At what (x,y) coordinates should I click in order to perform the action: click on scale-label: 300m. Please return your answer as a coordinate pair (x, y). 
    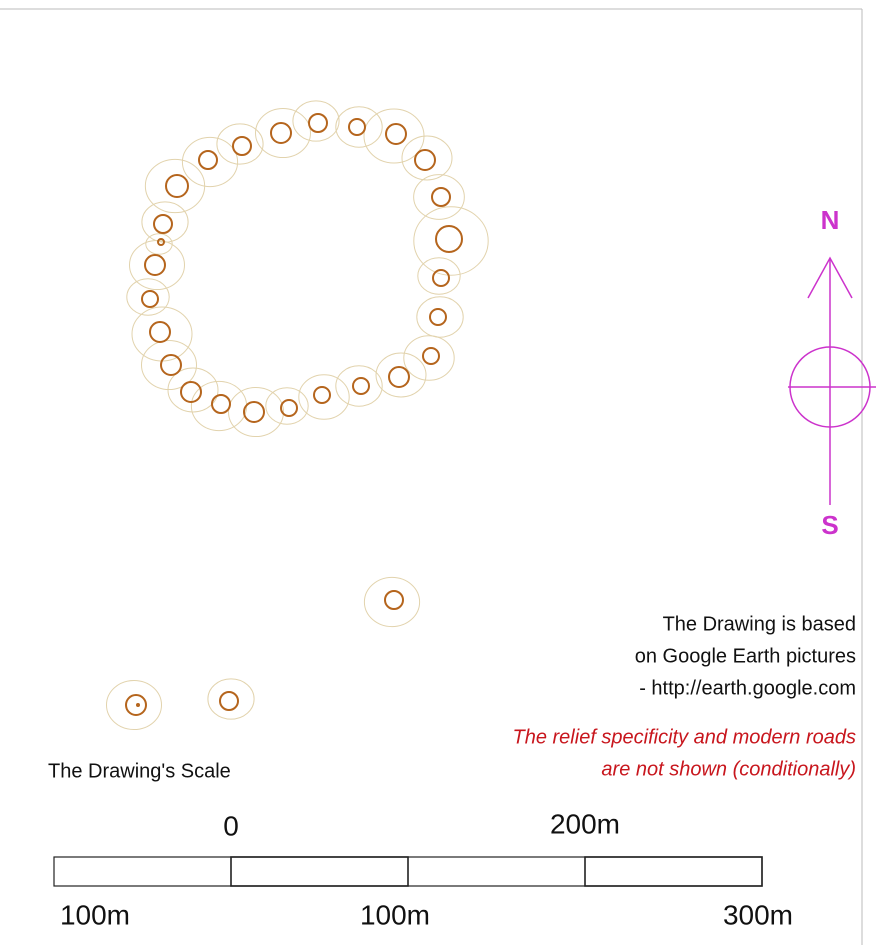
    Looking at the image, I should click on (758, 914).